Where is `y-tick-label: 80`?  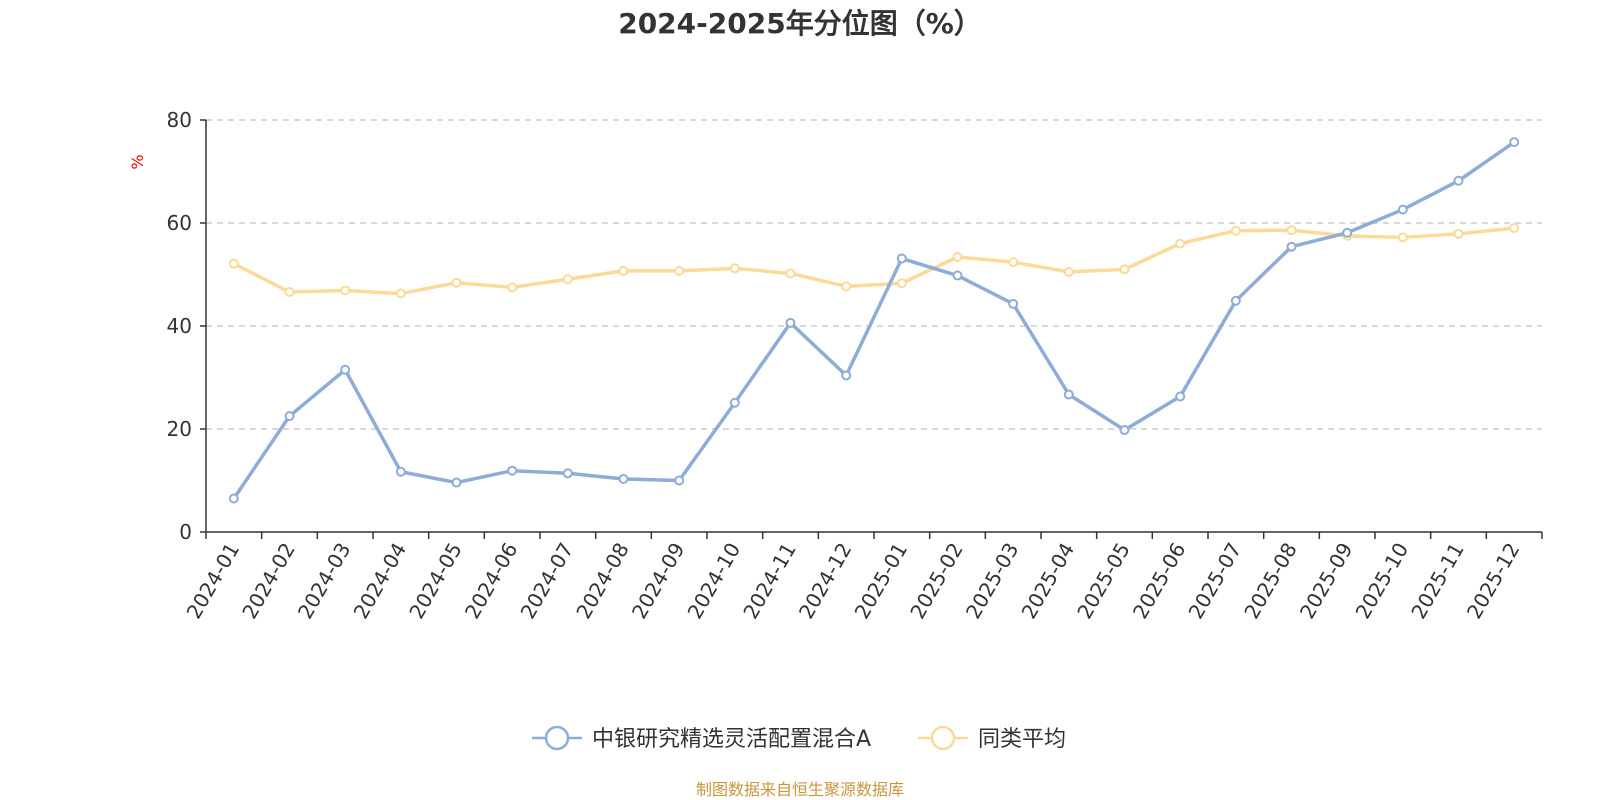 y-tick-label: 80 is located at coordinates (179, 120).